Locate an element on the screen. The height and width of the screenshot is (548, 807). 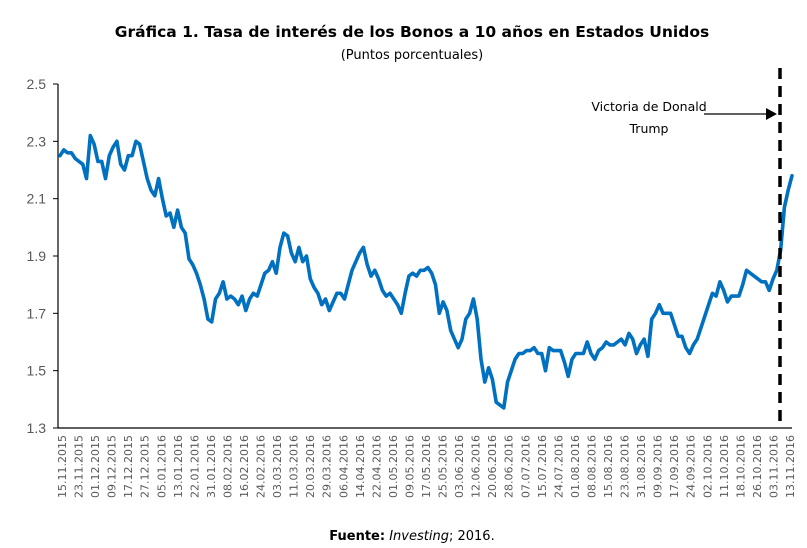
x-tick-label: 27.12.2015 is located at coordinates (145, 466).